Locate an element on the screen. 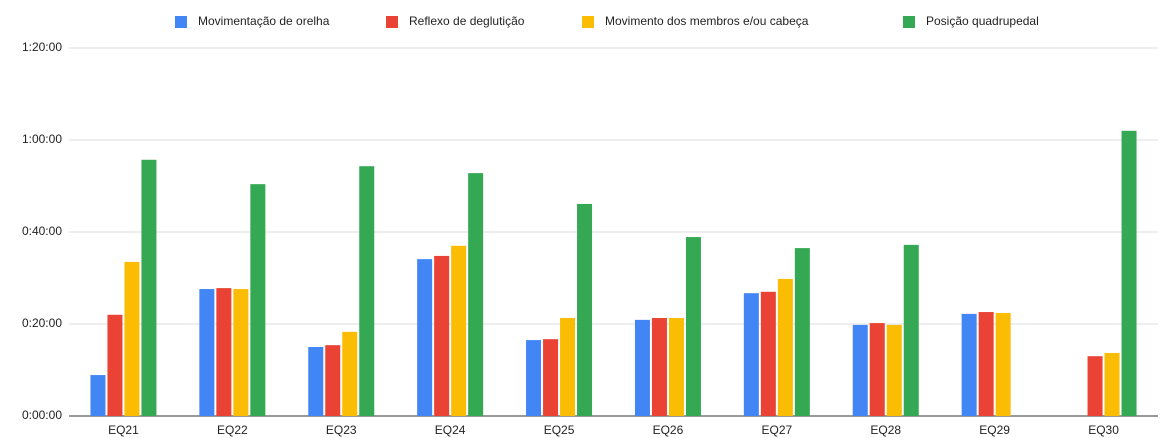 The width and height of the screenshot is (1163, 438). x-tick-label: EQ26 is located at coordinates (668, 430).